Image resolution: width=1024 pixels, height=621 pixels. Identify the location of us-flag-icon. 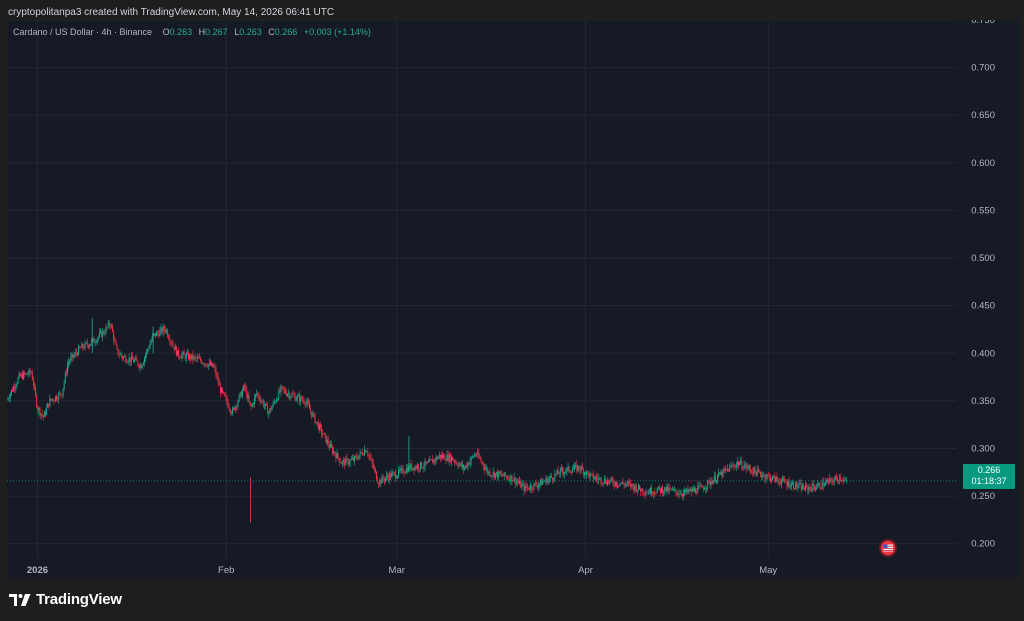
(888, 548).